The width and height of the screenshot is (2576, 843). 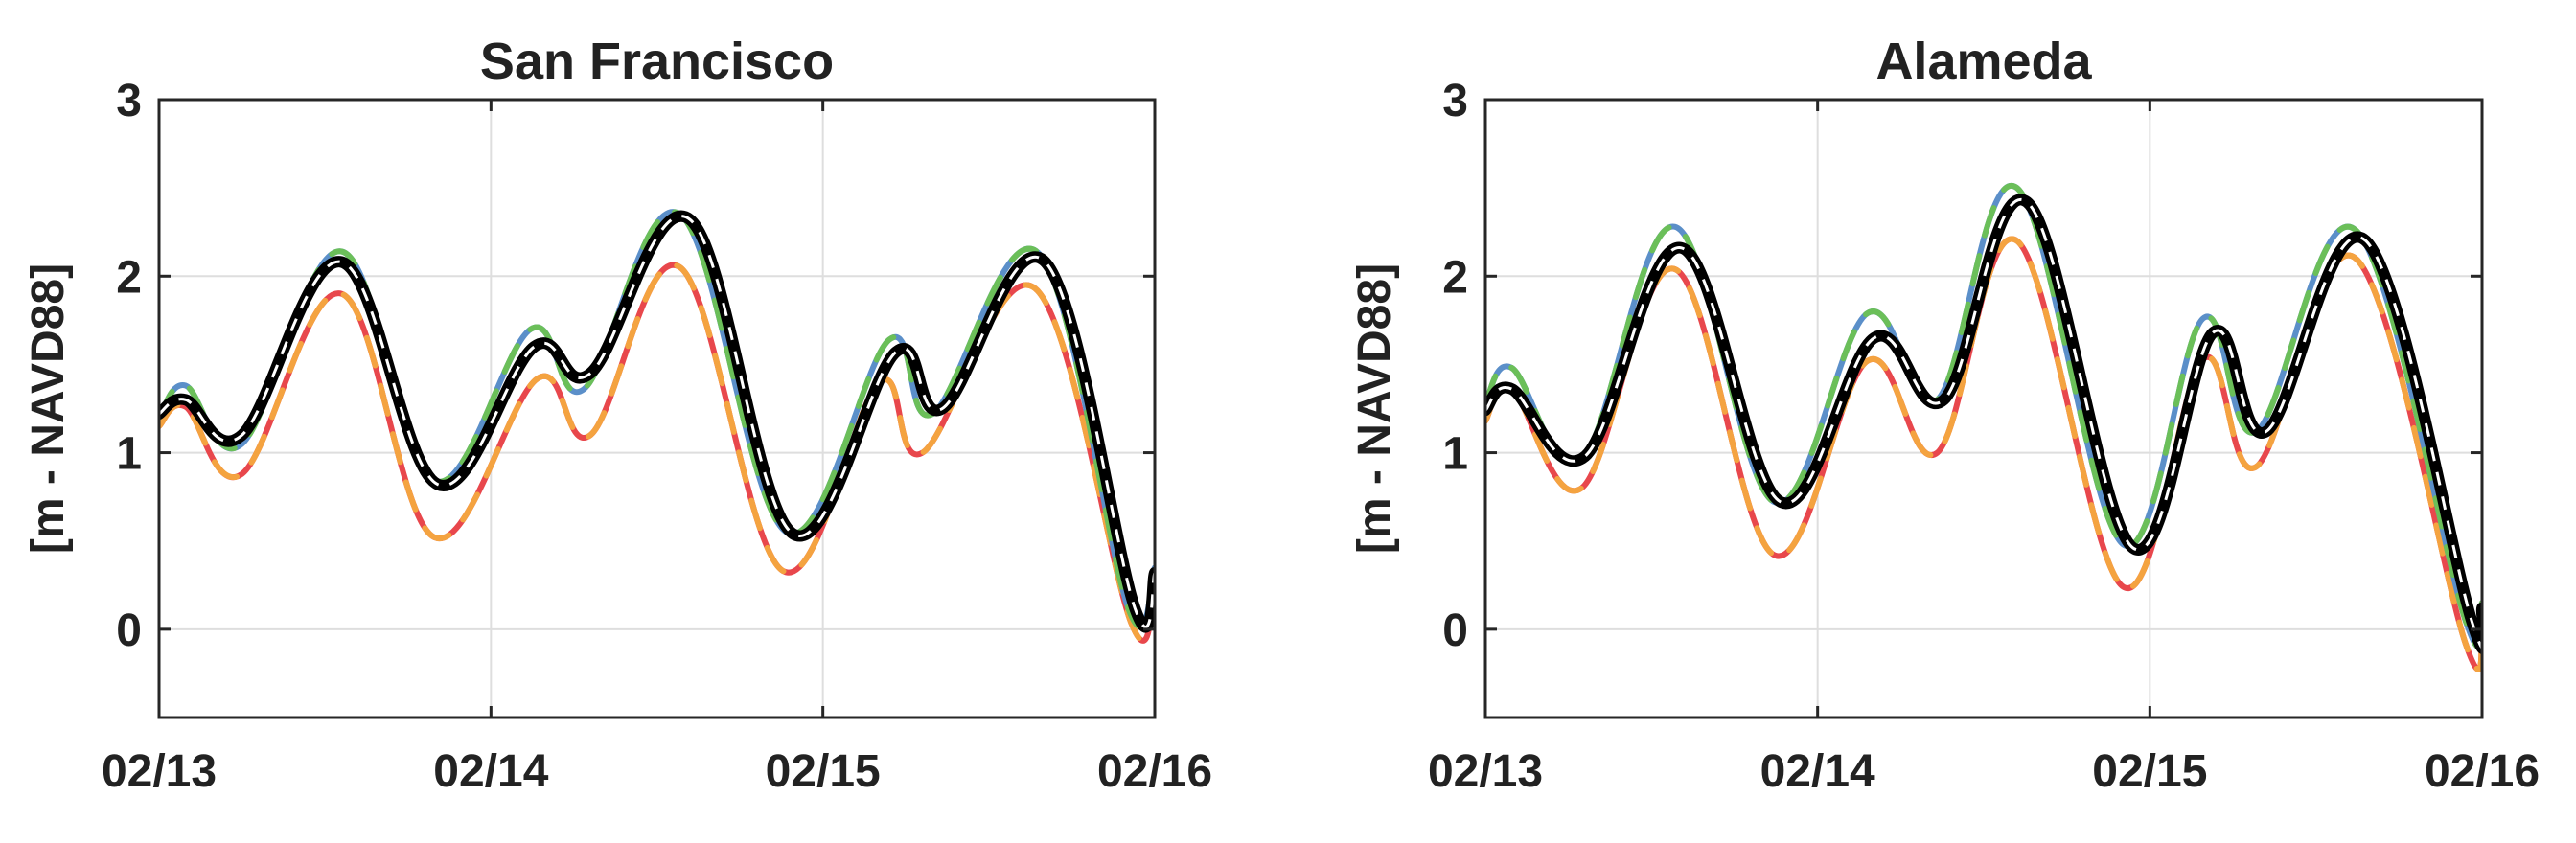 I want to click on chart-title: Alameda, so click(x=1983, y=62).